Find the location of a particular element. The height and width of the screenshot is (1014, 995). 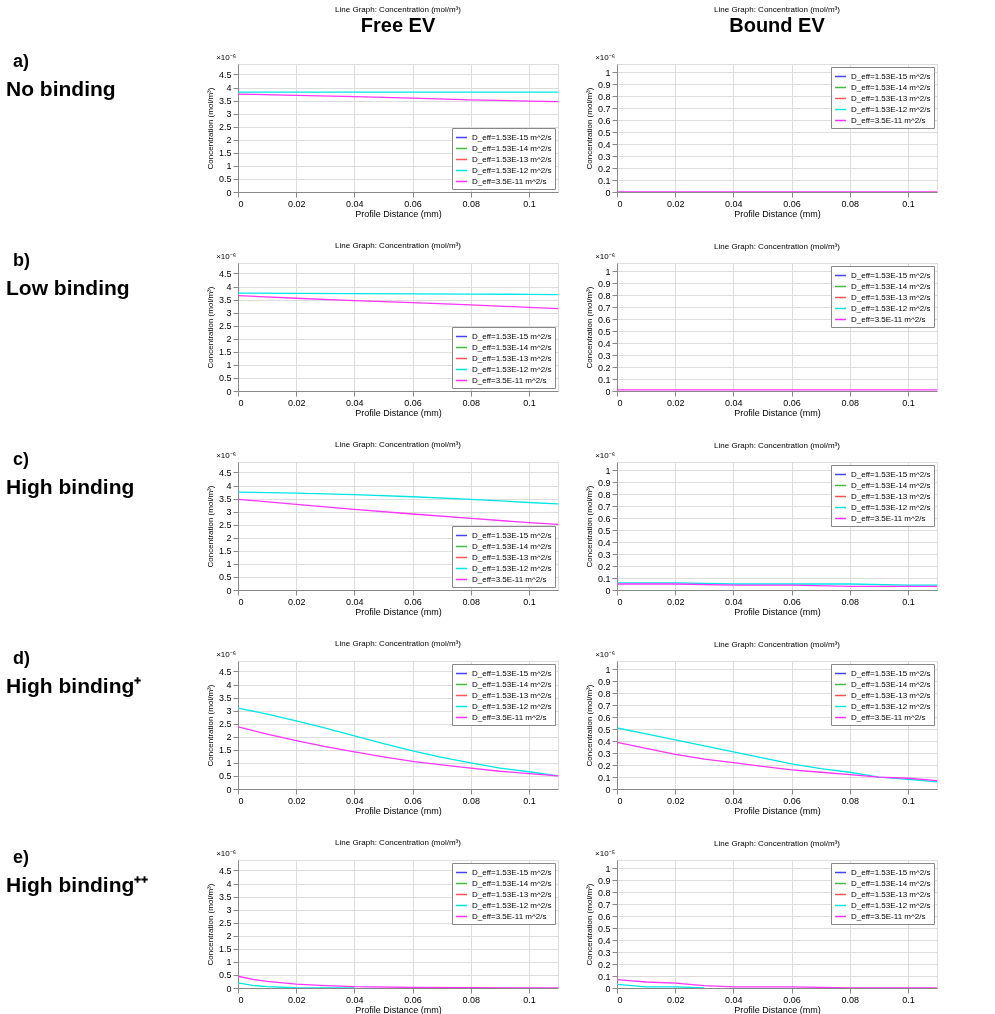

text: Low binding is located at coordinates (68, 287).